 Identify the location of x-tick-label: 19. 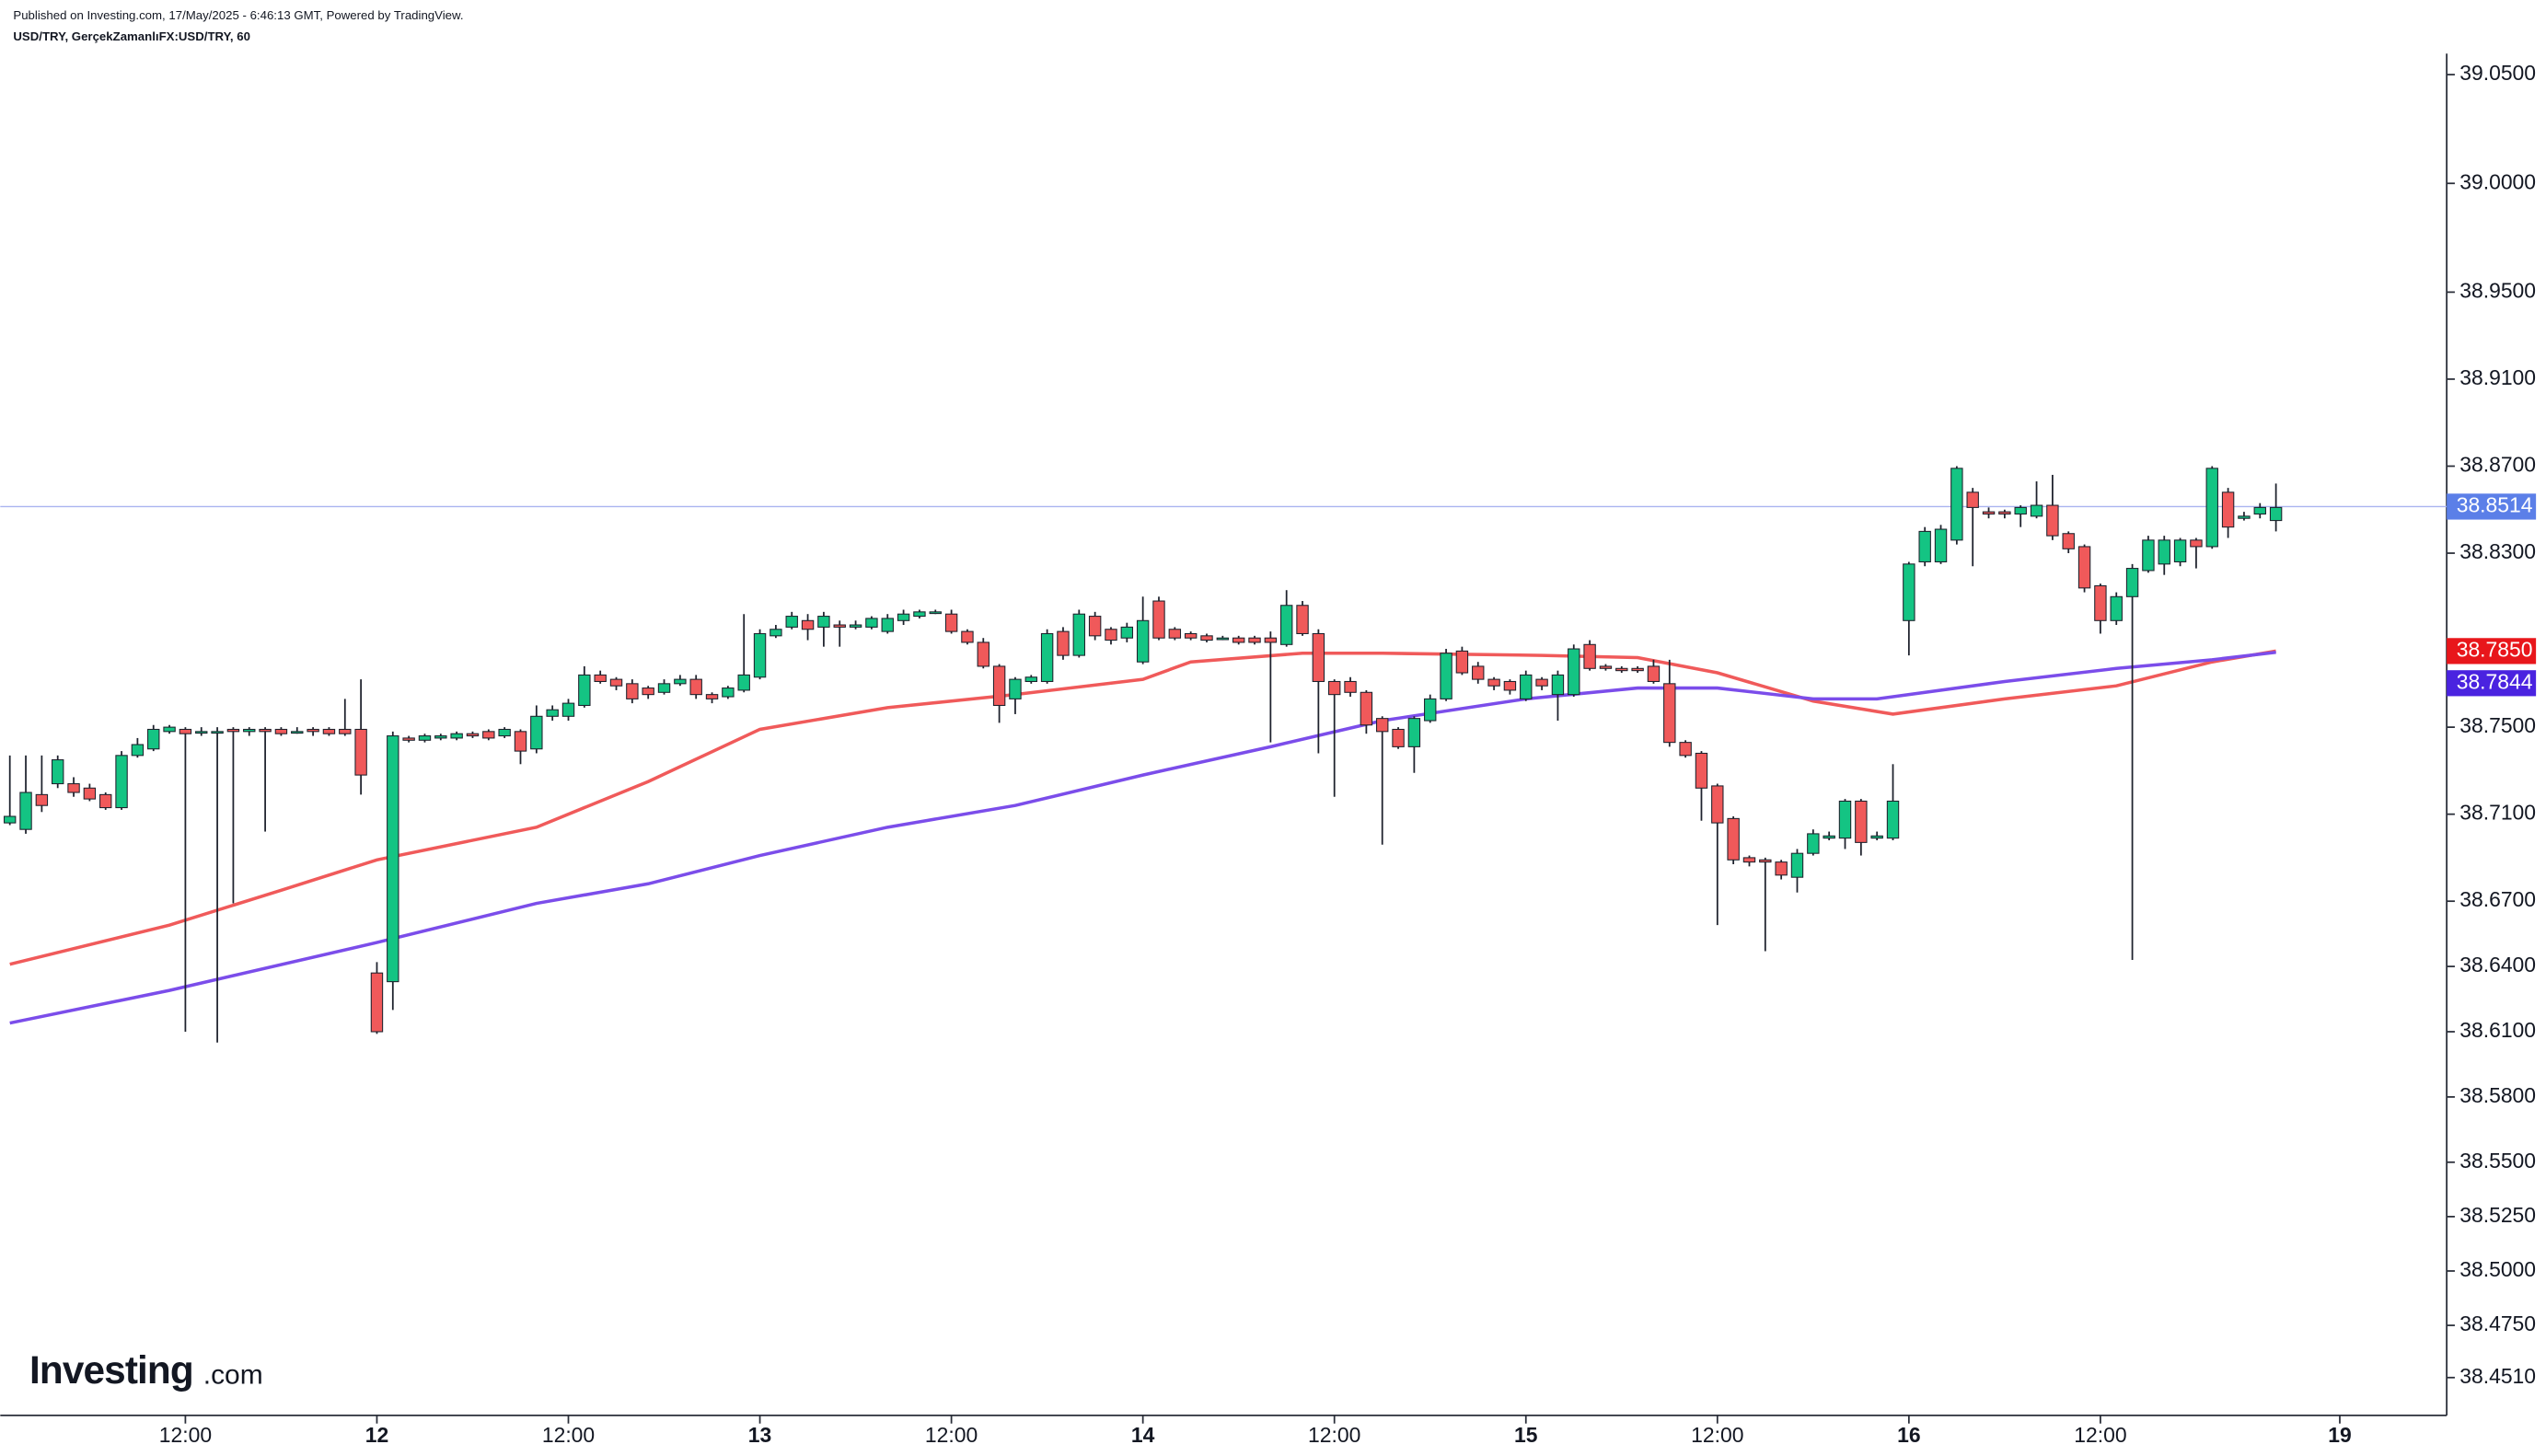
(2339, 1435).